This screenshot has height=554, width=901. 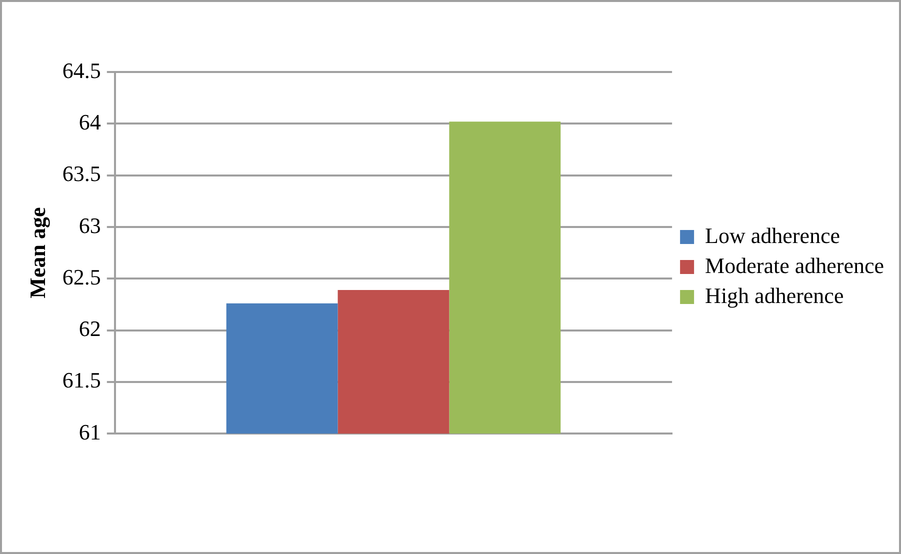 I want to click on y-tick-label: 64, so click(x=89, y=121).